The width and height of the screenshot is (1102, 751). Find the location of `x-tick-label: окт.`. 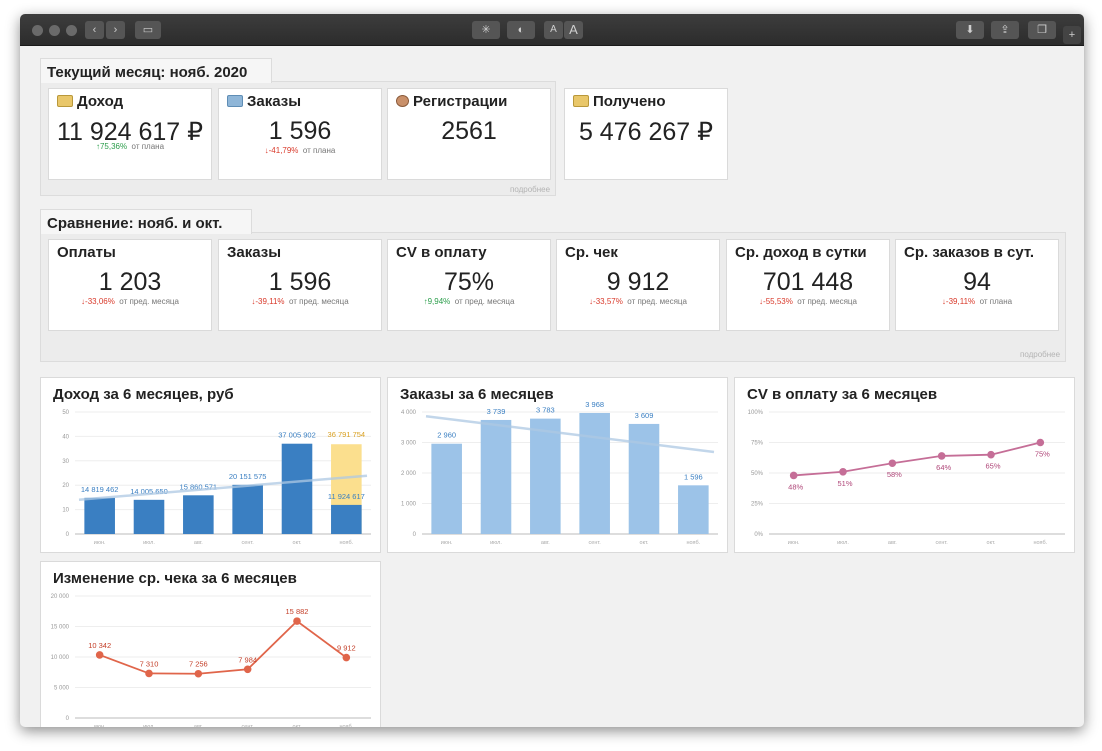

x-tick-label: окт. is located at coordinates (297, 725).